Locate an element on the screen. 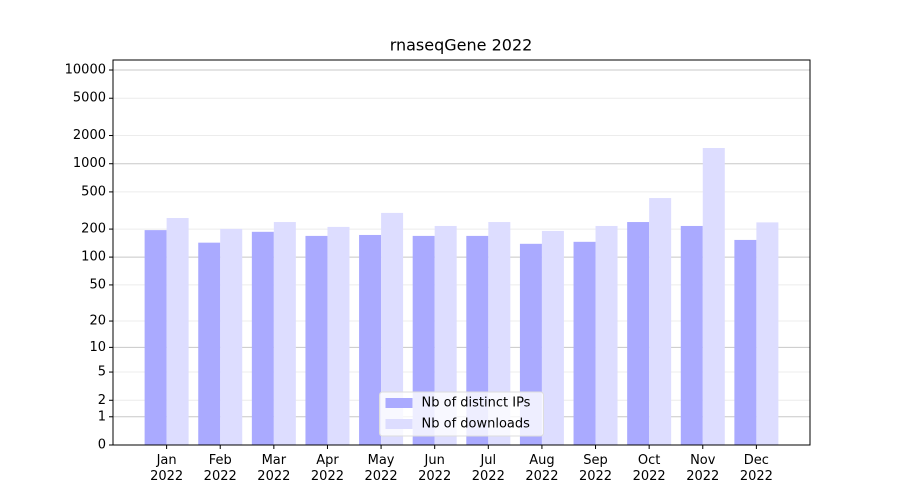 Image resolution: width=900 pixels, height=500 pixels. y-tick-label: 2 is located at coordinates (102, 400).